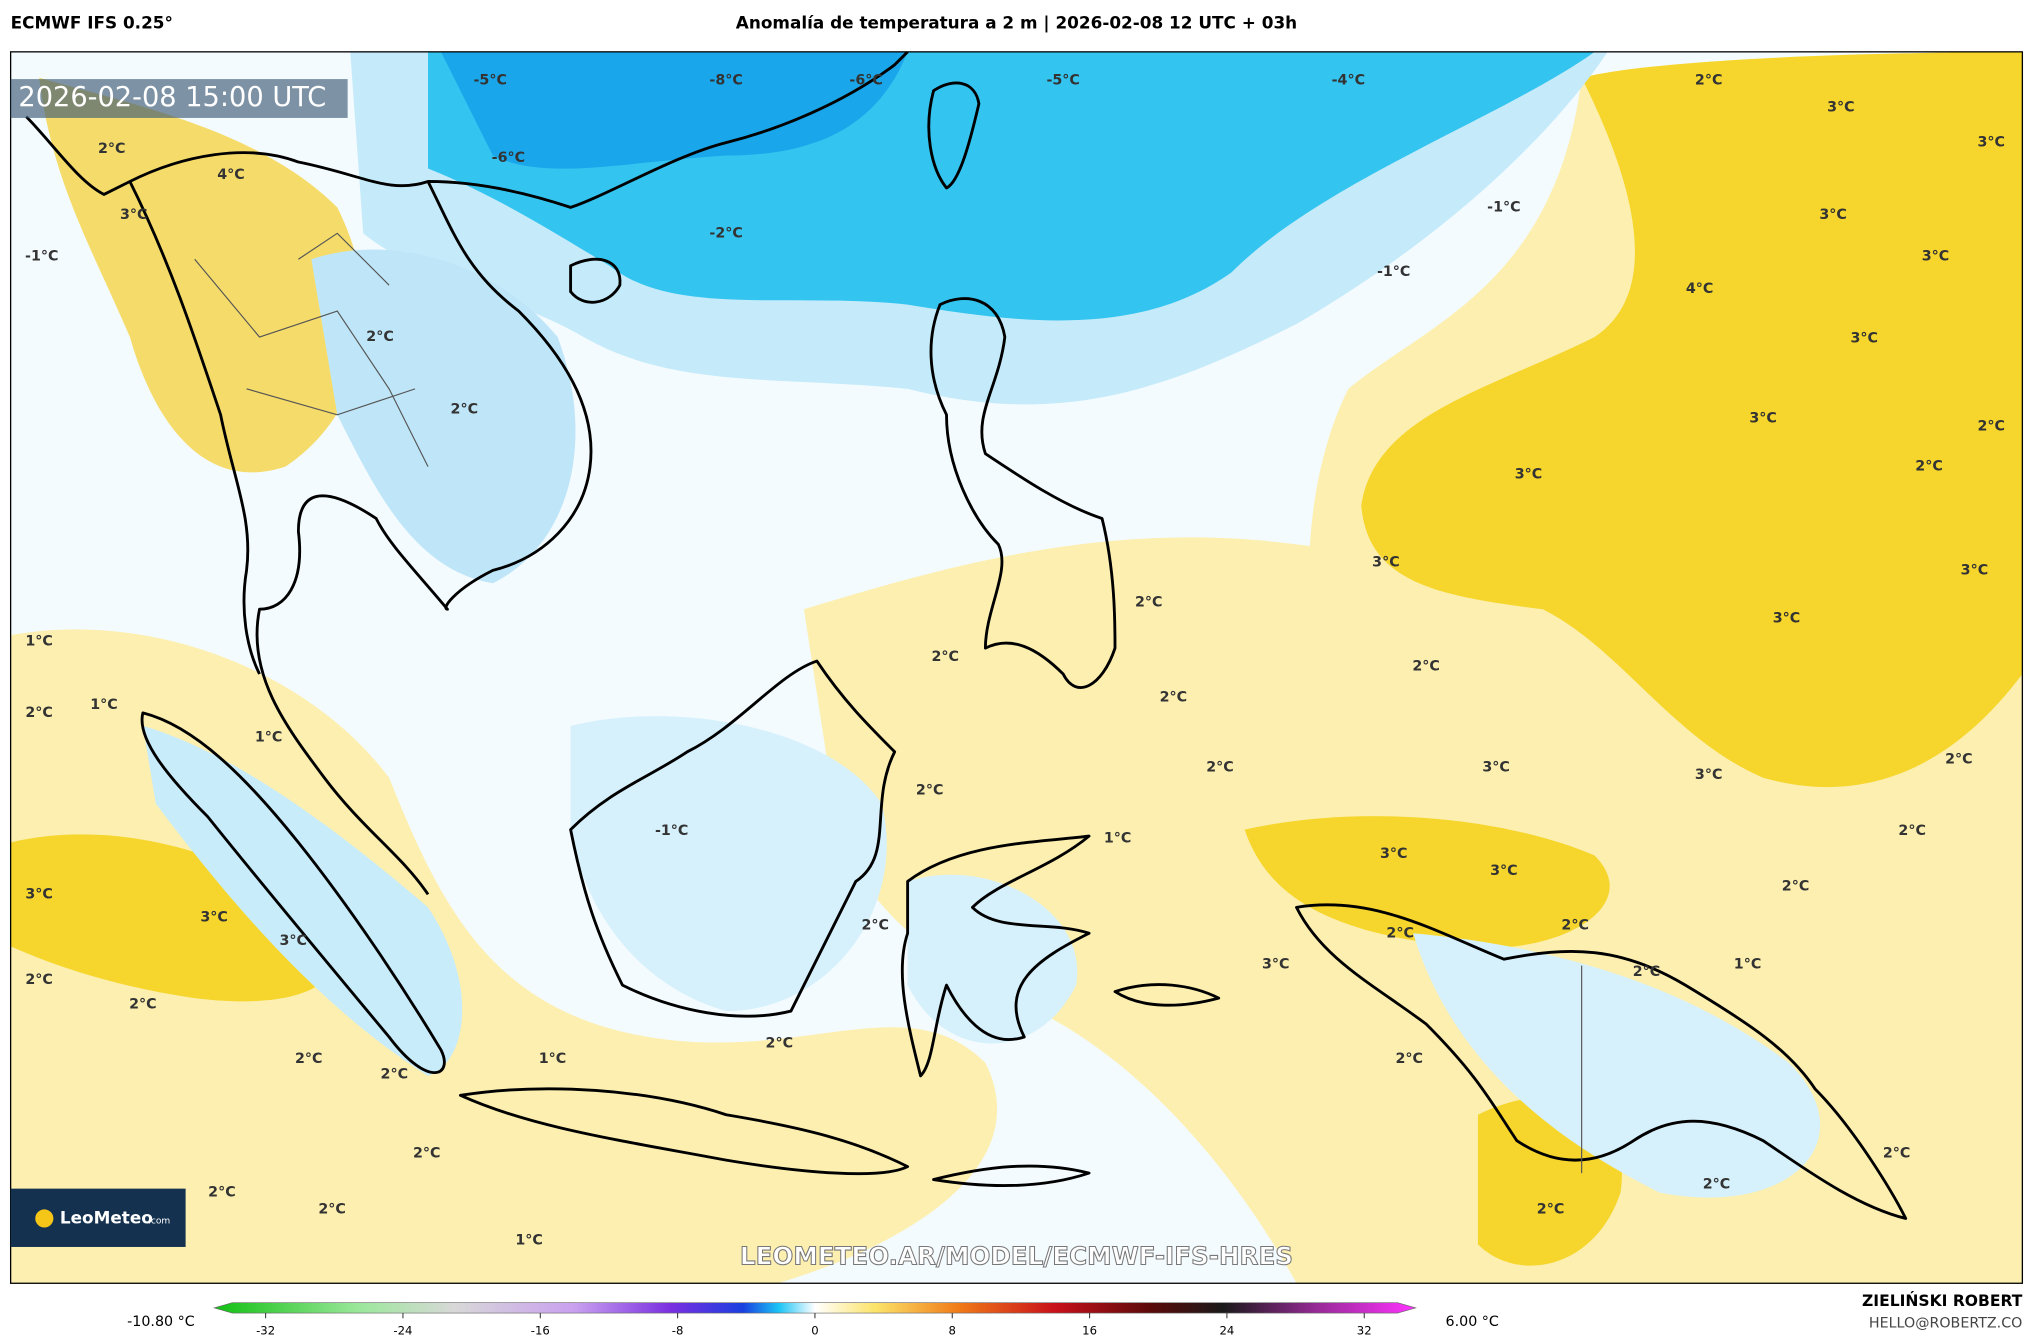 The image size is (2033, 1339). What do you see at coordinates (172, 97) in the screenshot?
I see `timestamp: 2026-02-08 15:00 UTC` at bounding box center [172, 97].